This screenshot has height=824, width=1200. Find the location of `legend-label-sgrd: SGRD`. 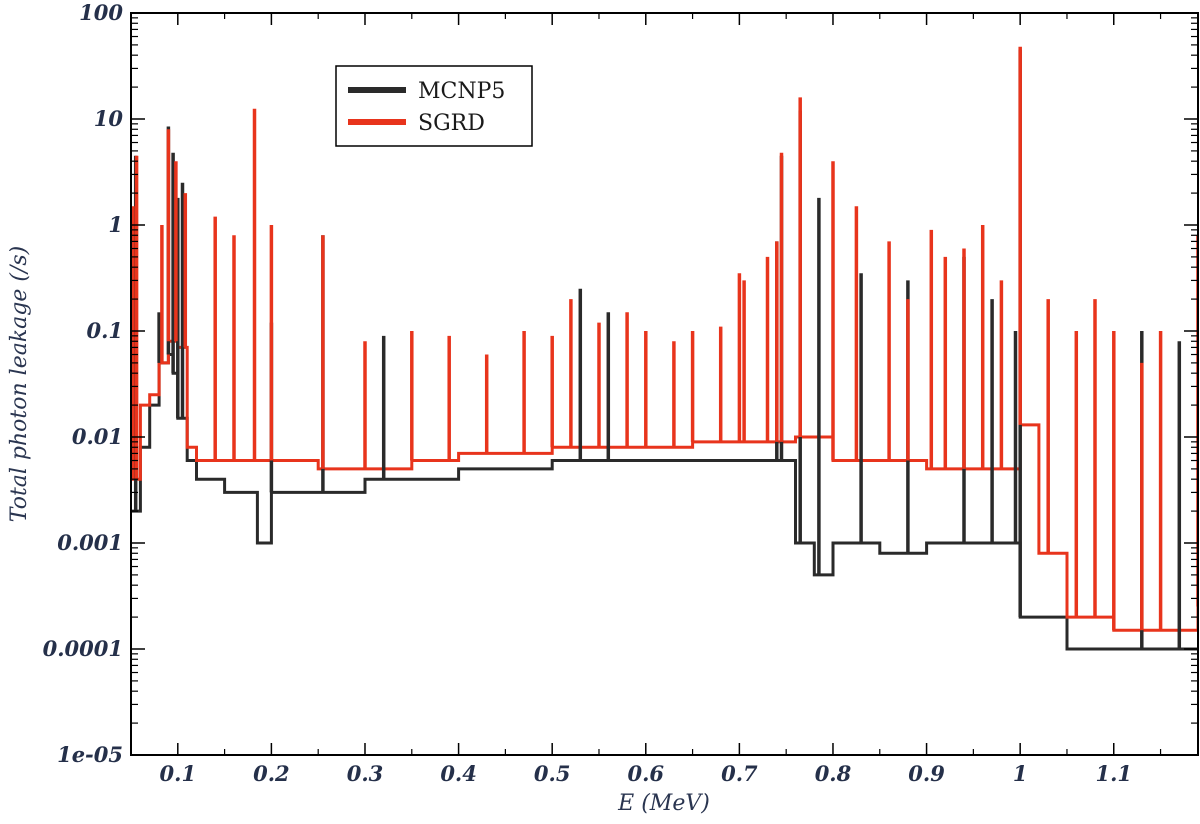

legend-label-sgrd: SGRD is located at coordinates (451, 123).